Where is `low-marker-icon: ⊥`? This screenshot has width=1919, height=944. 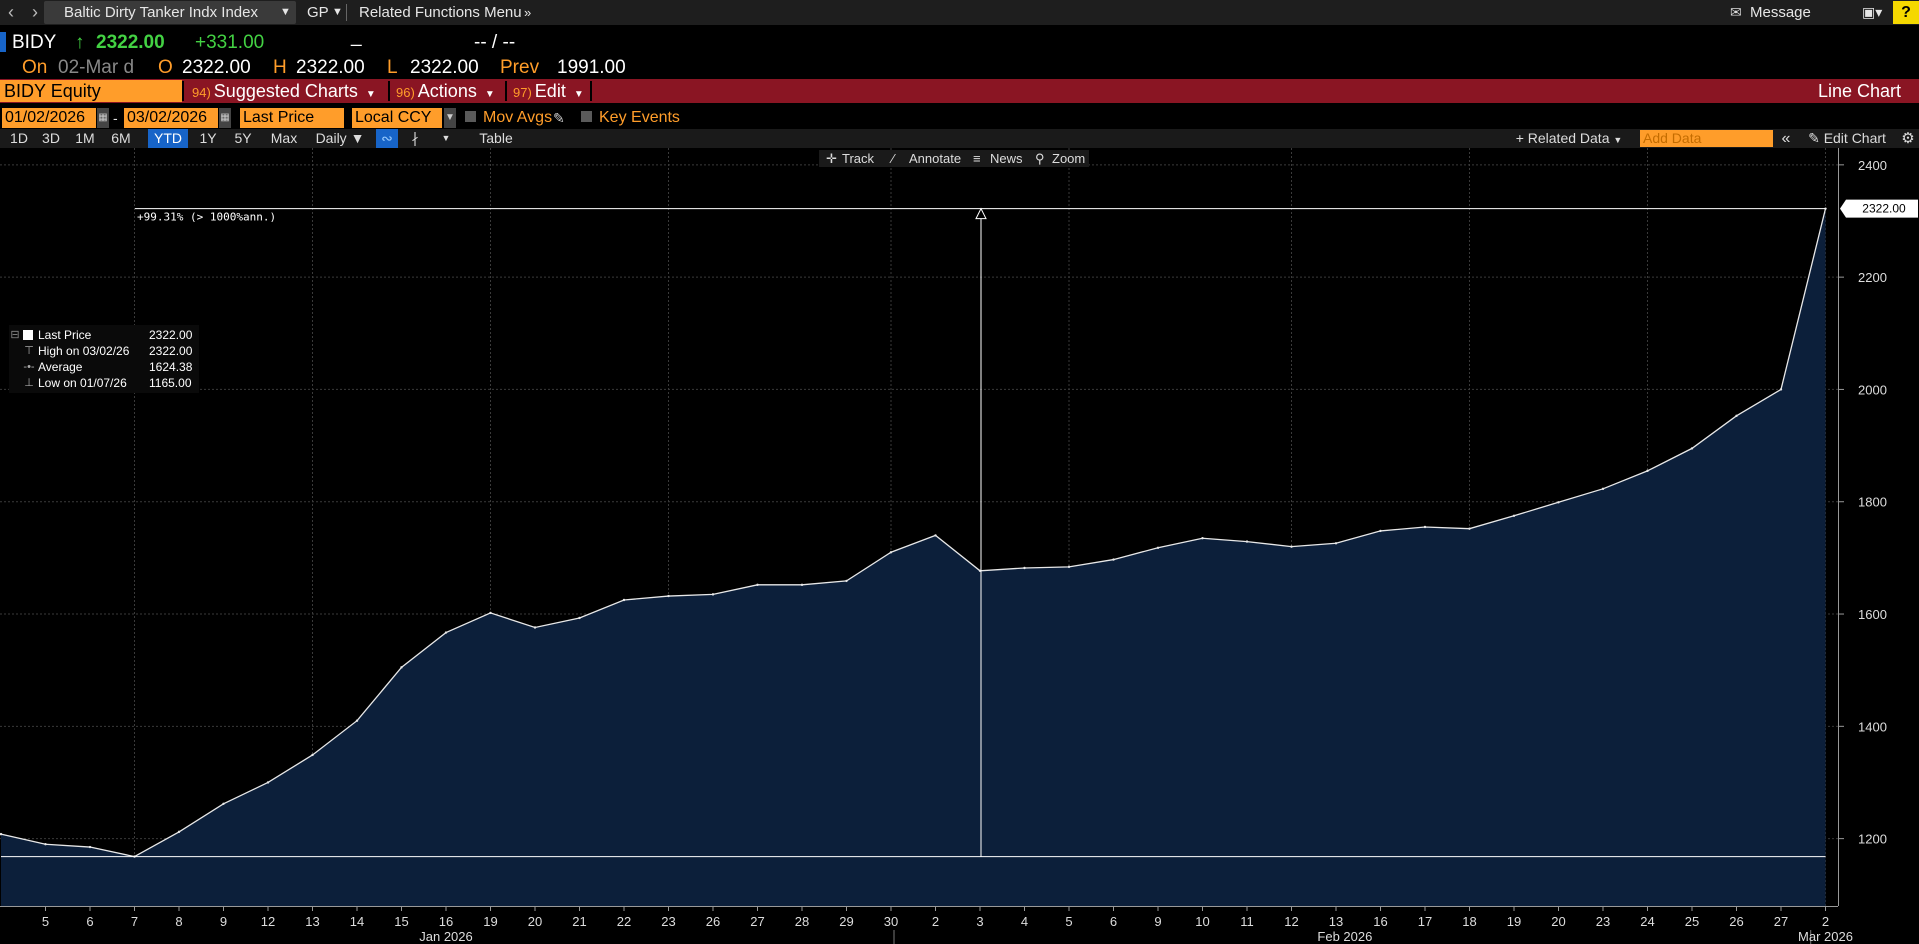
low-marker-icon: ⊥ is located at coordinates (29, 383).